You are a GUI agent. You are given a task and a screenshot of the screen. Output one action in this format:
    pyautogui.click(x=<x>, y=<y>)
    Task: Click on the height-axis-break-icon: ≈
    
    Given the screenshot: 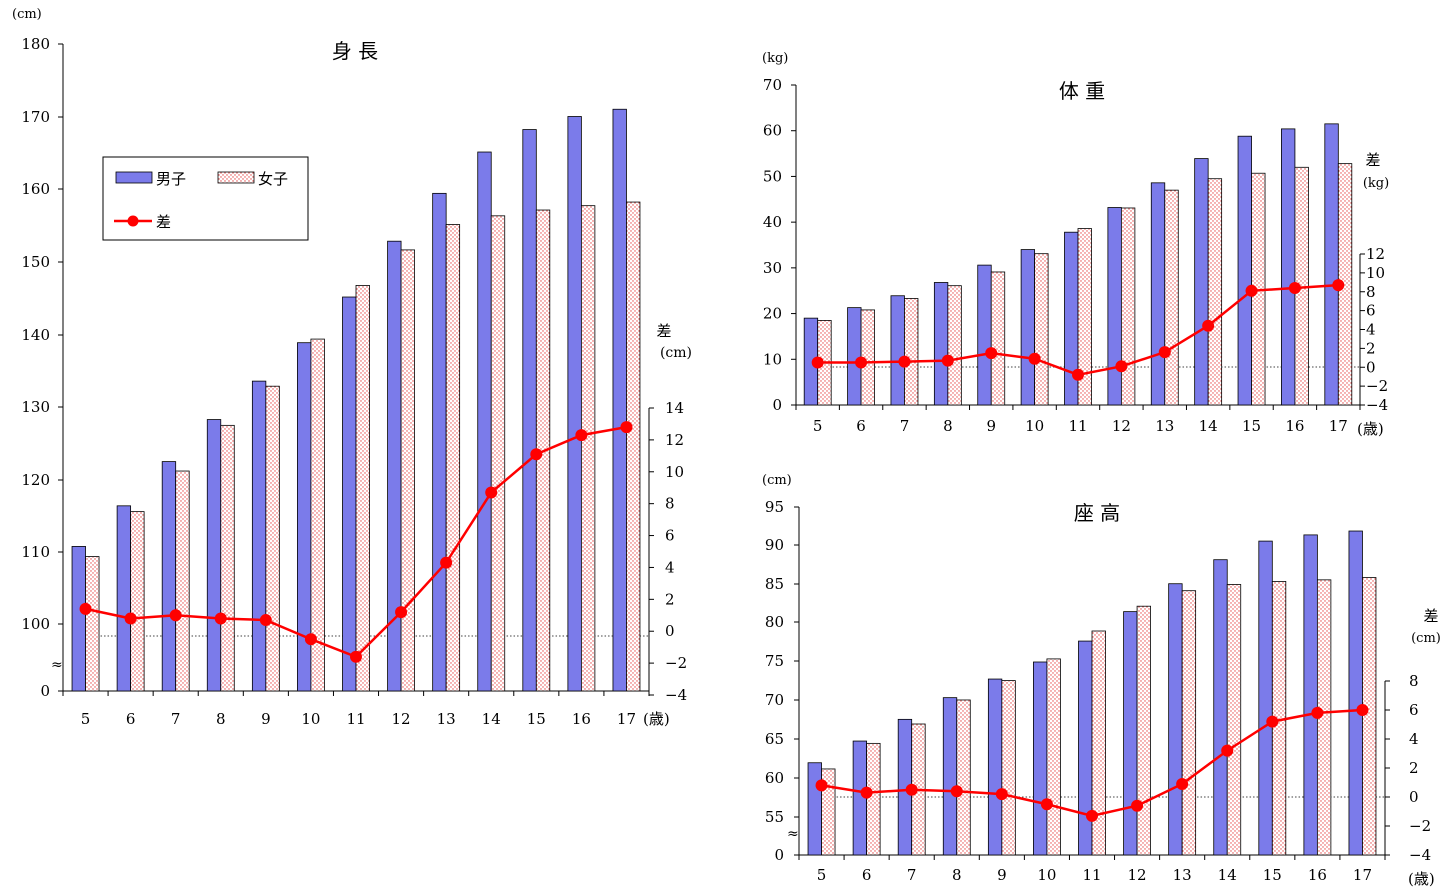 What is the action you would take?
    pyautogui.click(x=57, y=665)
    